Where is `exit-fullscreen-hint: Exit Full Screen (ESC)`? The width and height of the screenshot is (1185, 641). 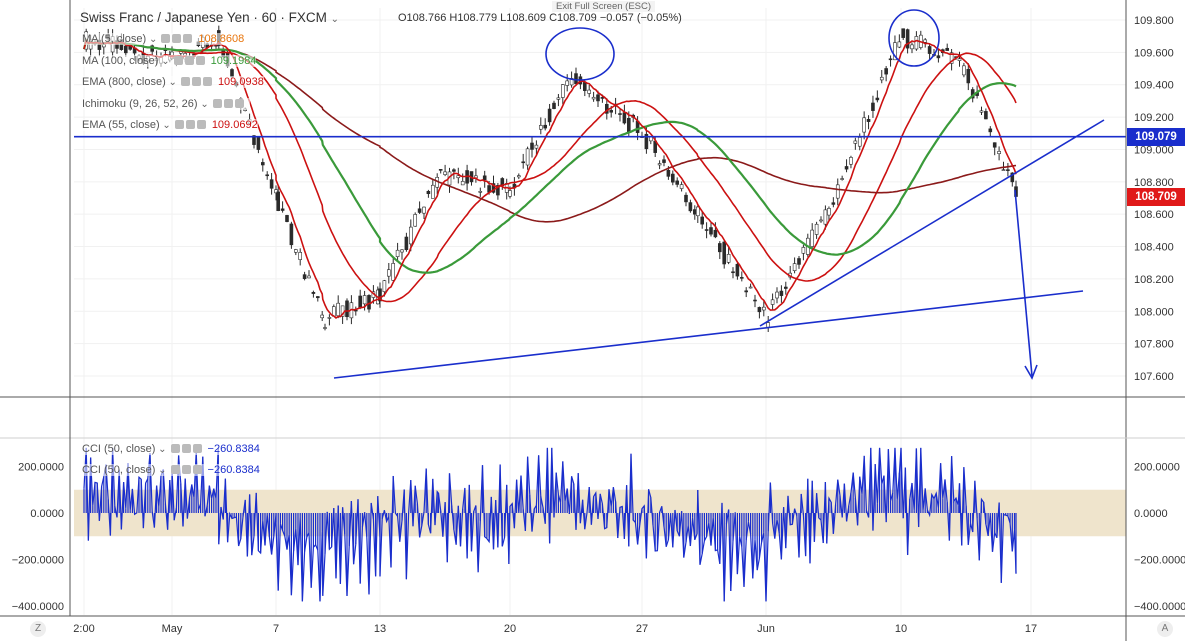
exit-fullscreen-hint: Exit Full Screen (ESC) is located at coordinates (604, 6).